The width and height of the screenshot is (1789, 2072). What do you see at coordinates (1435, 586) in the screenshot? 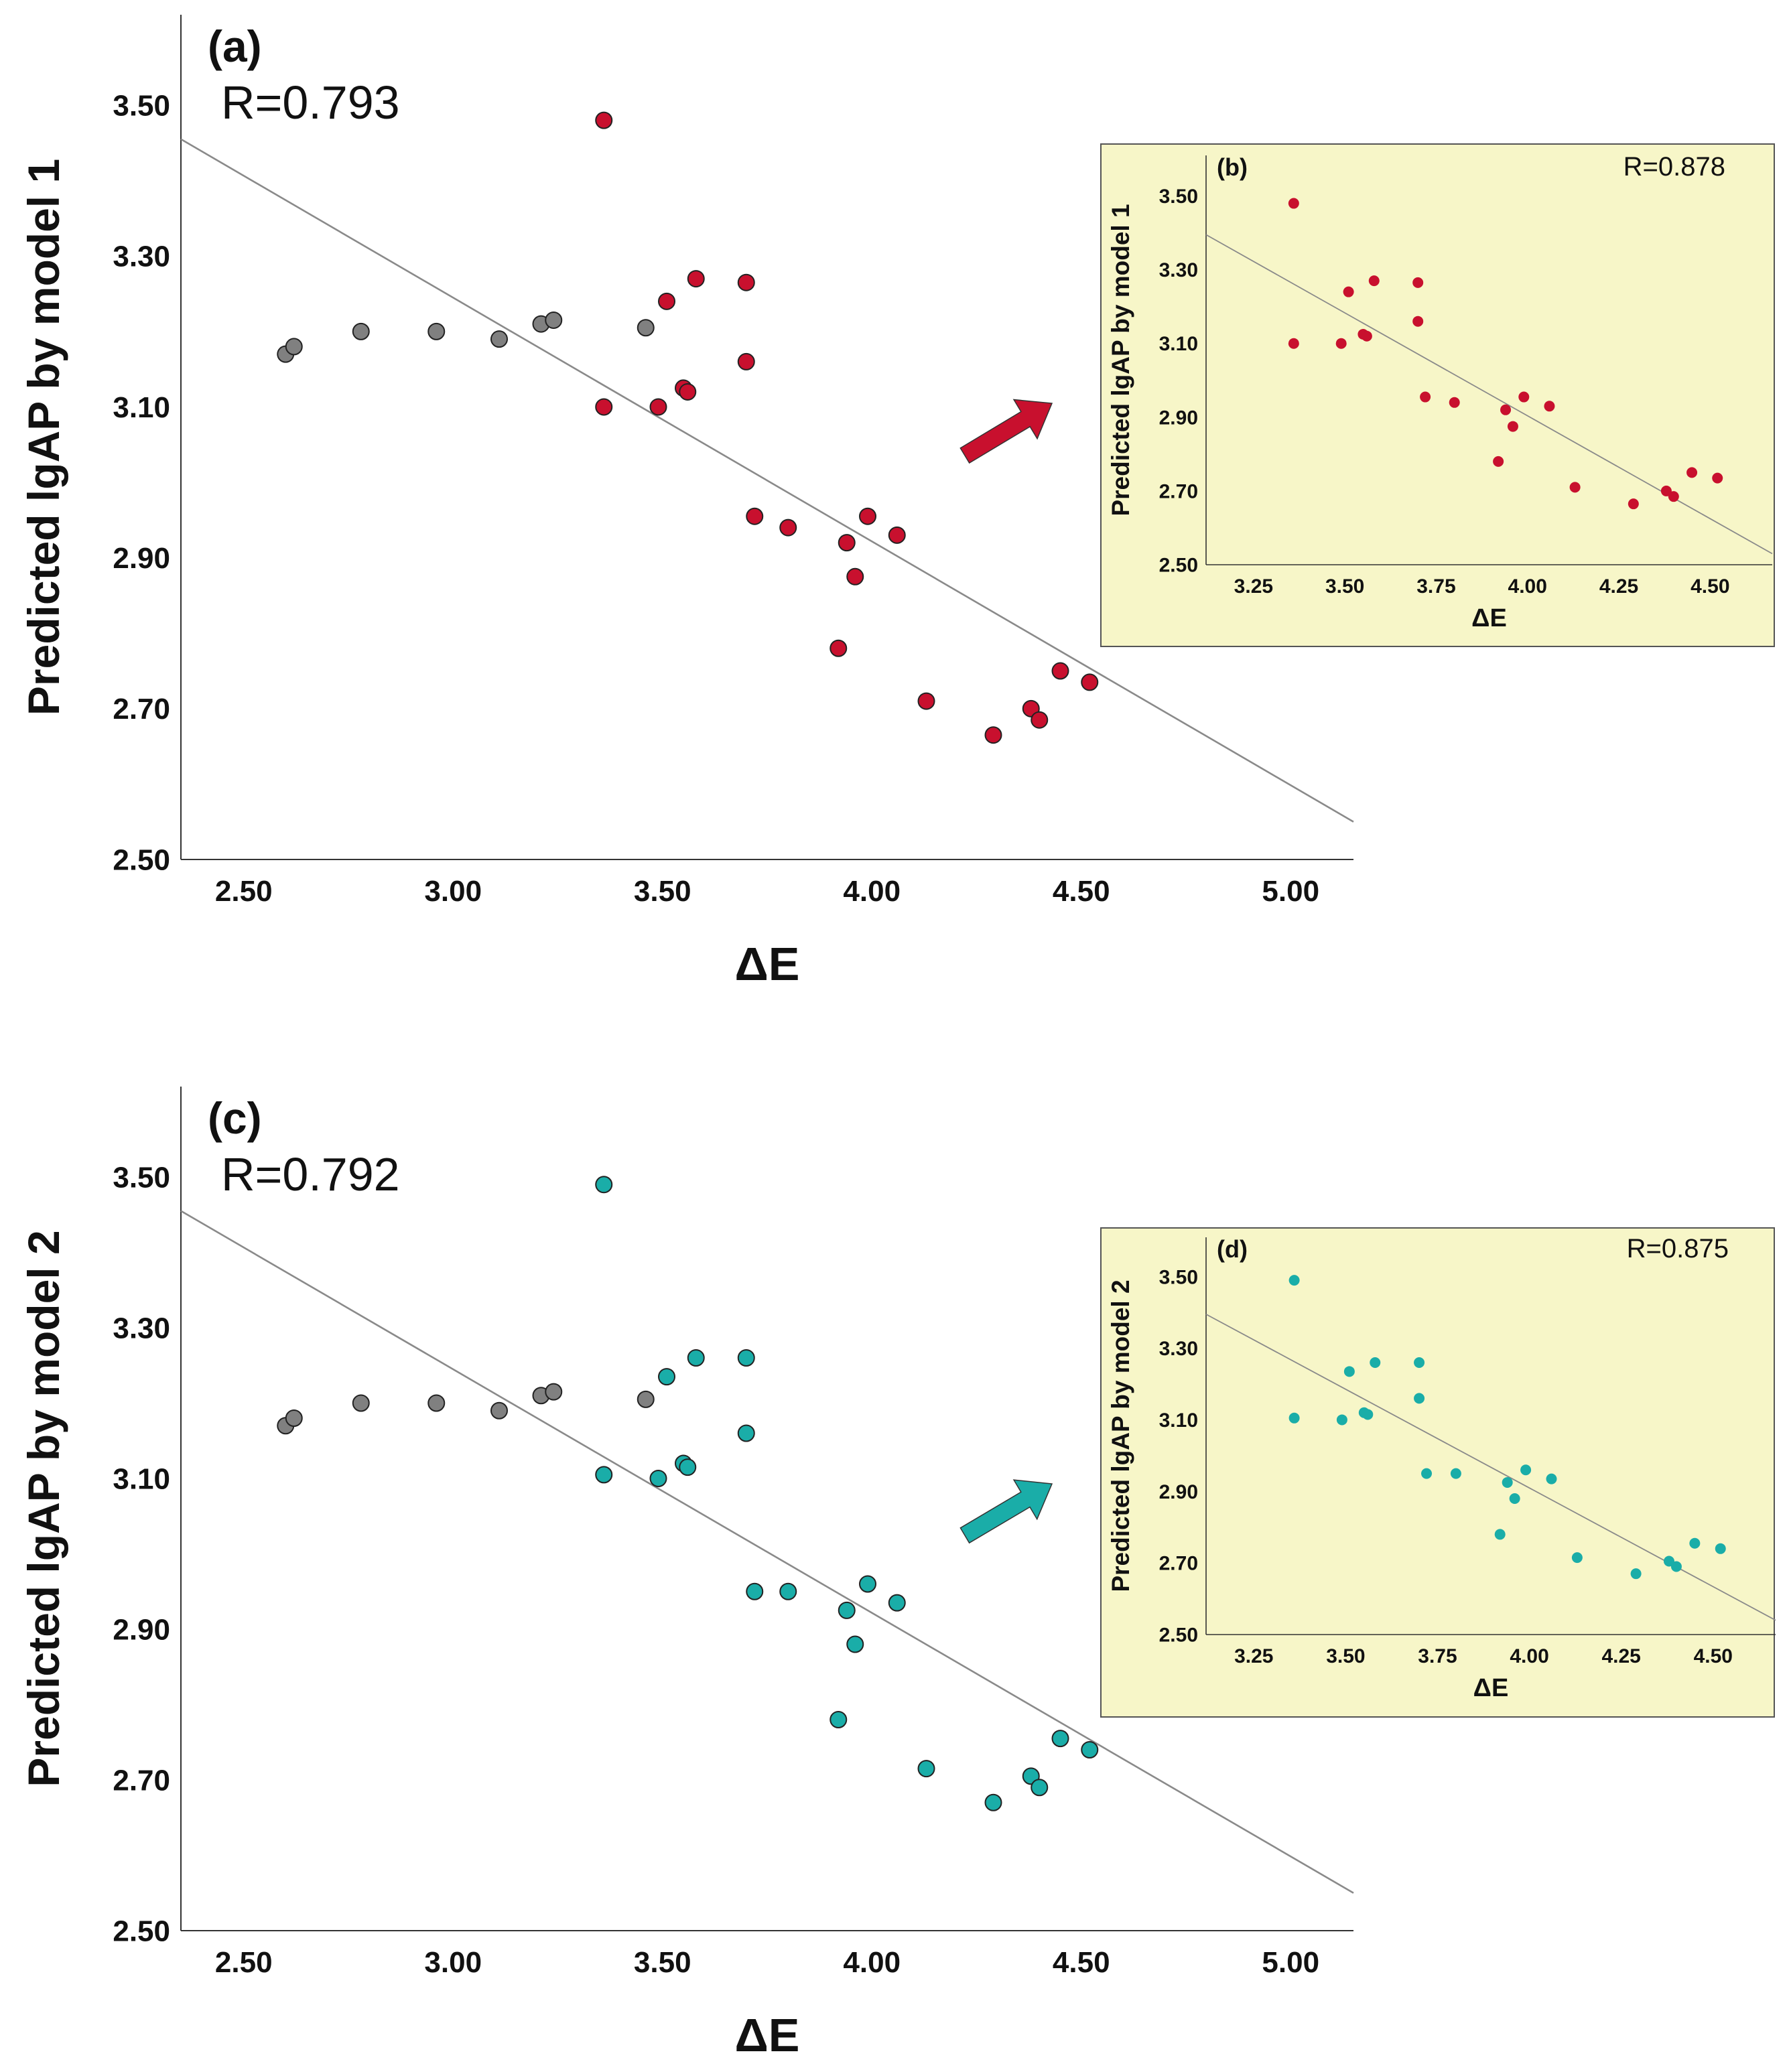
I see `x-tick-label: 3.75` at bounding box center [1435, 586].